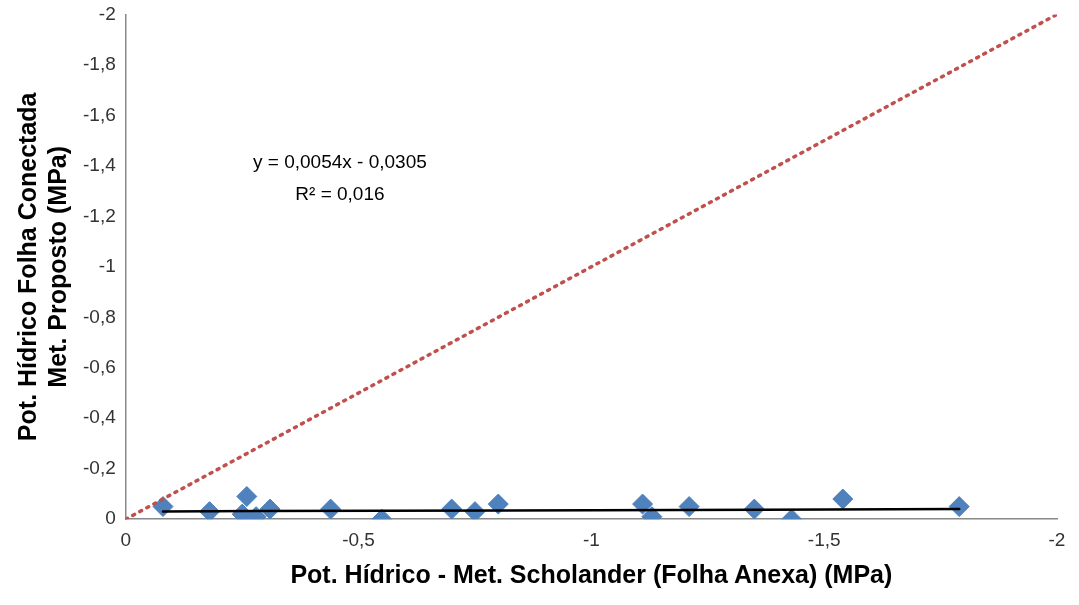 Image resolution: width=1079 pixels, height=605 pixels. What do you see at coordinates (340, 161) in the screenshot?
I see `annotation: y = 0,0054x - 0,0305` at bounding box center [340, 161].